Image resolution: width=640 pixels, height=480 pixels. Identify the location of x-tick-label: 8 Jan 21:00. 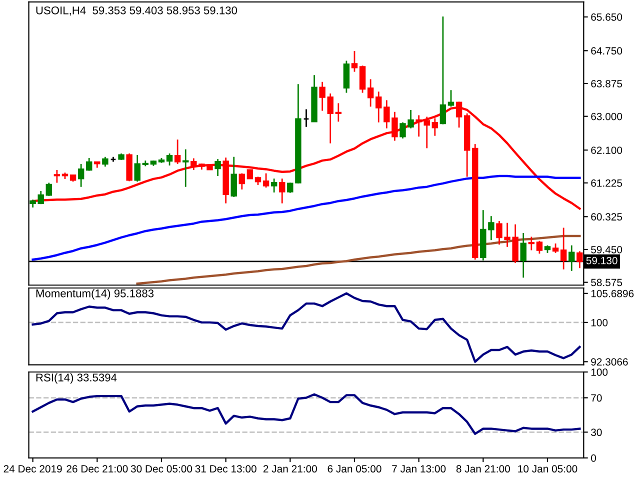
(483, 469).